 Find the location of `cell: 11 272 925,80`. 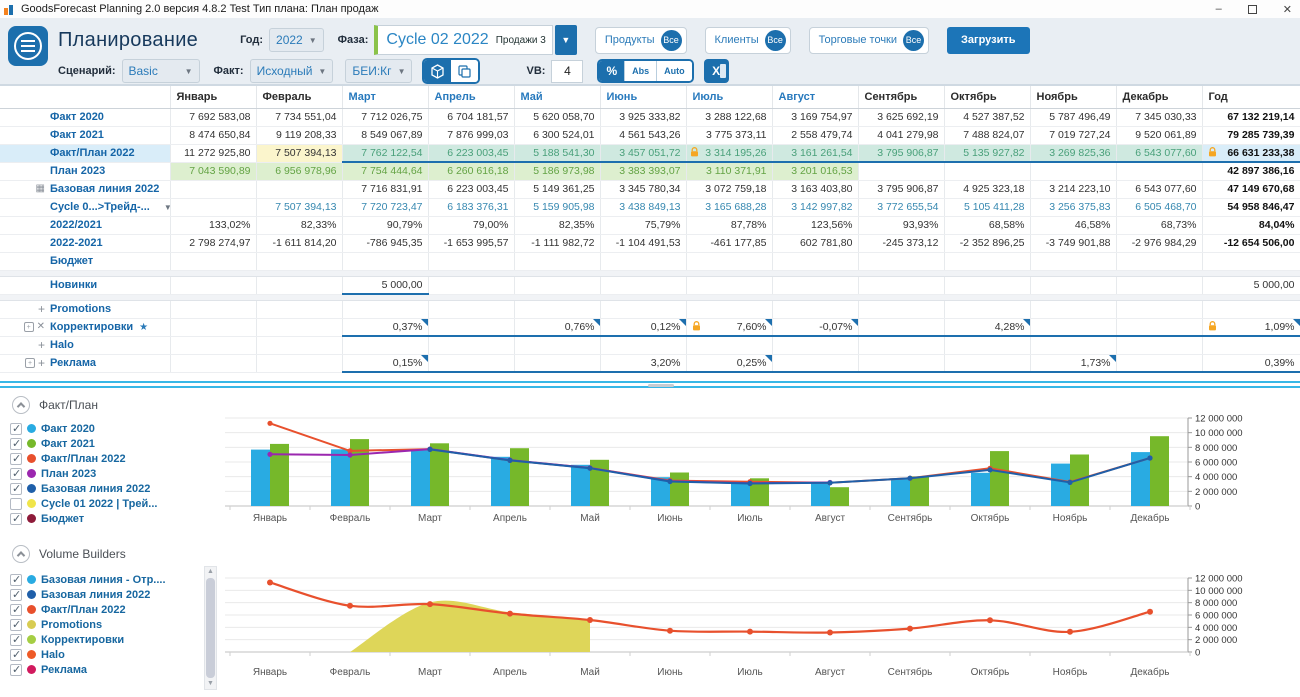

cell: 11 272 925,80 is located at coordinates (213, 153).